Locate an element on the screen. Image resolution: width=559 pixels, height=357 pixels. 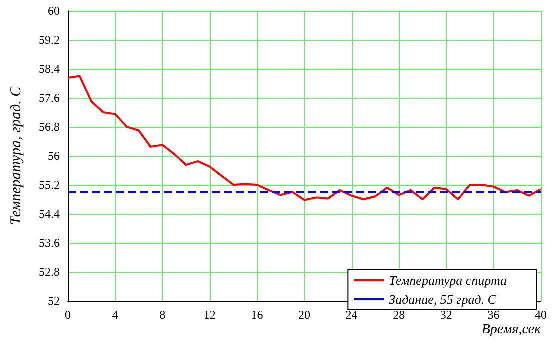
y-tick-label: 56 is located at coordinates (54, 156).